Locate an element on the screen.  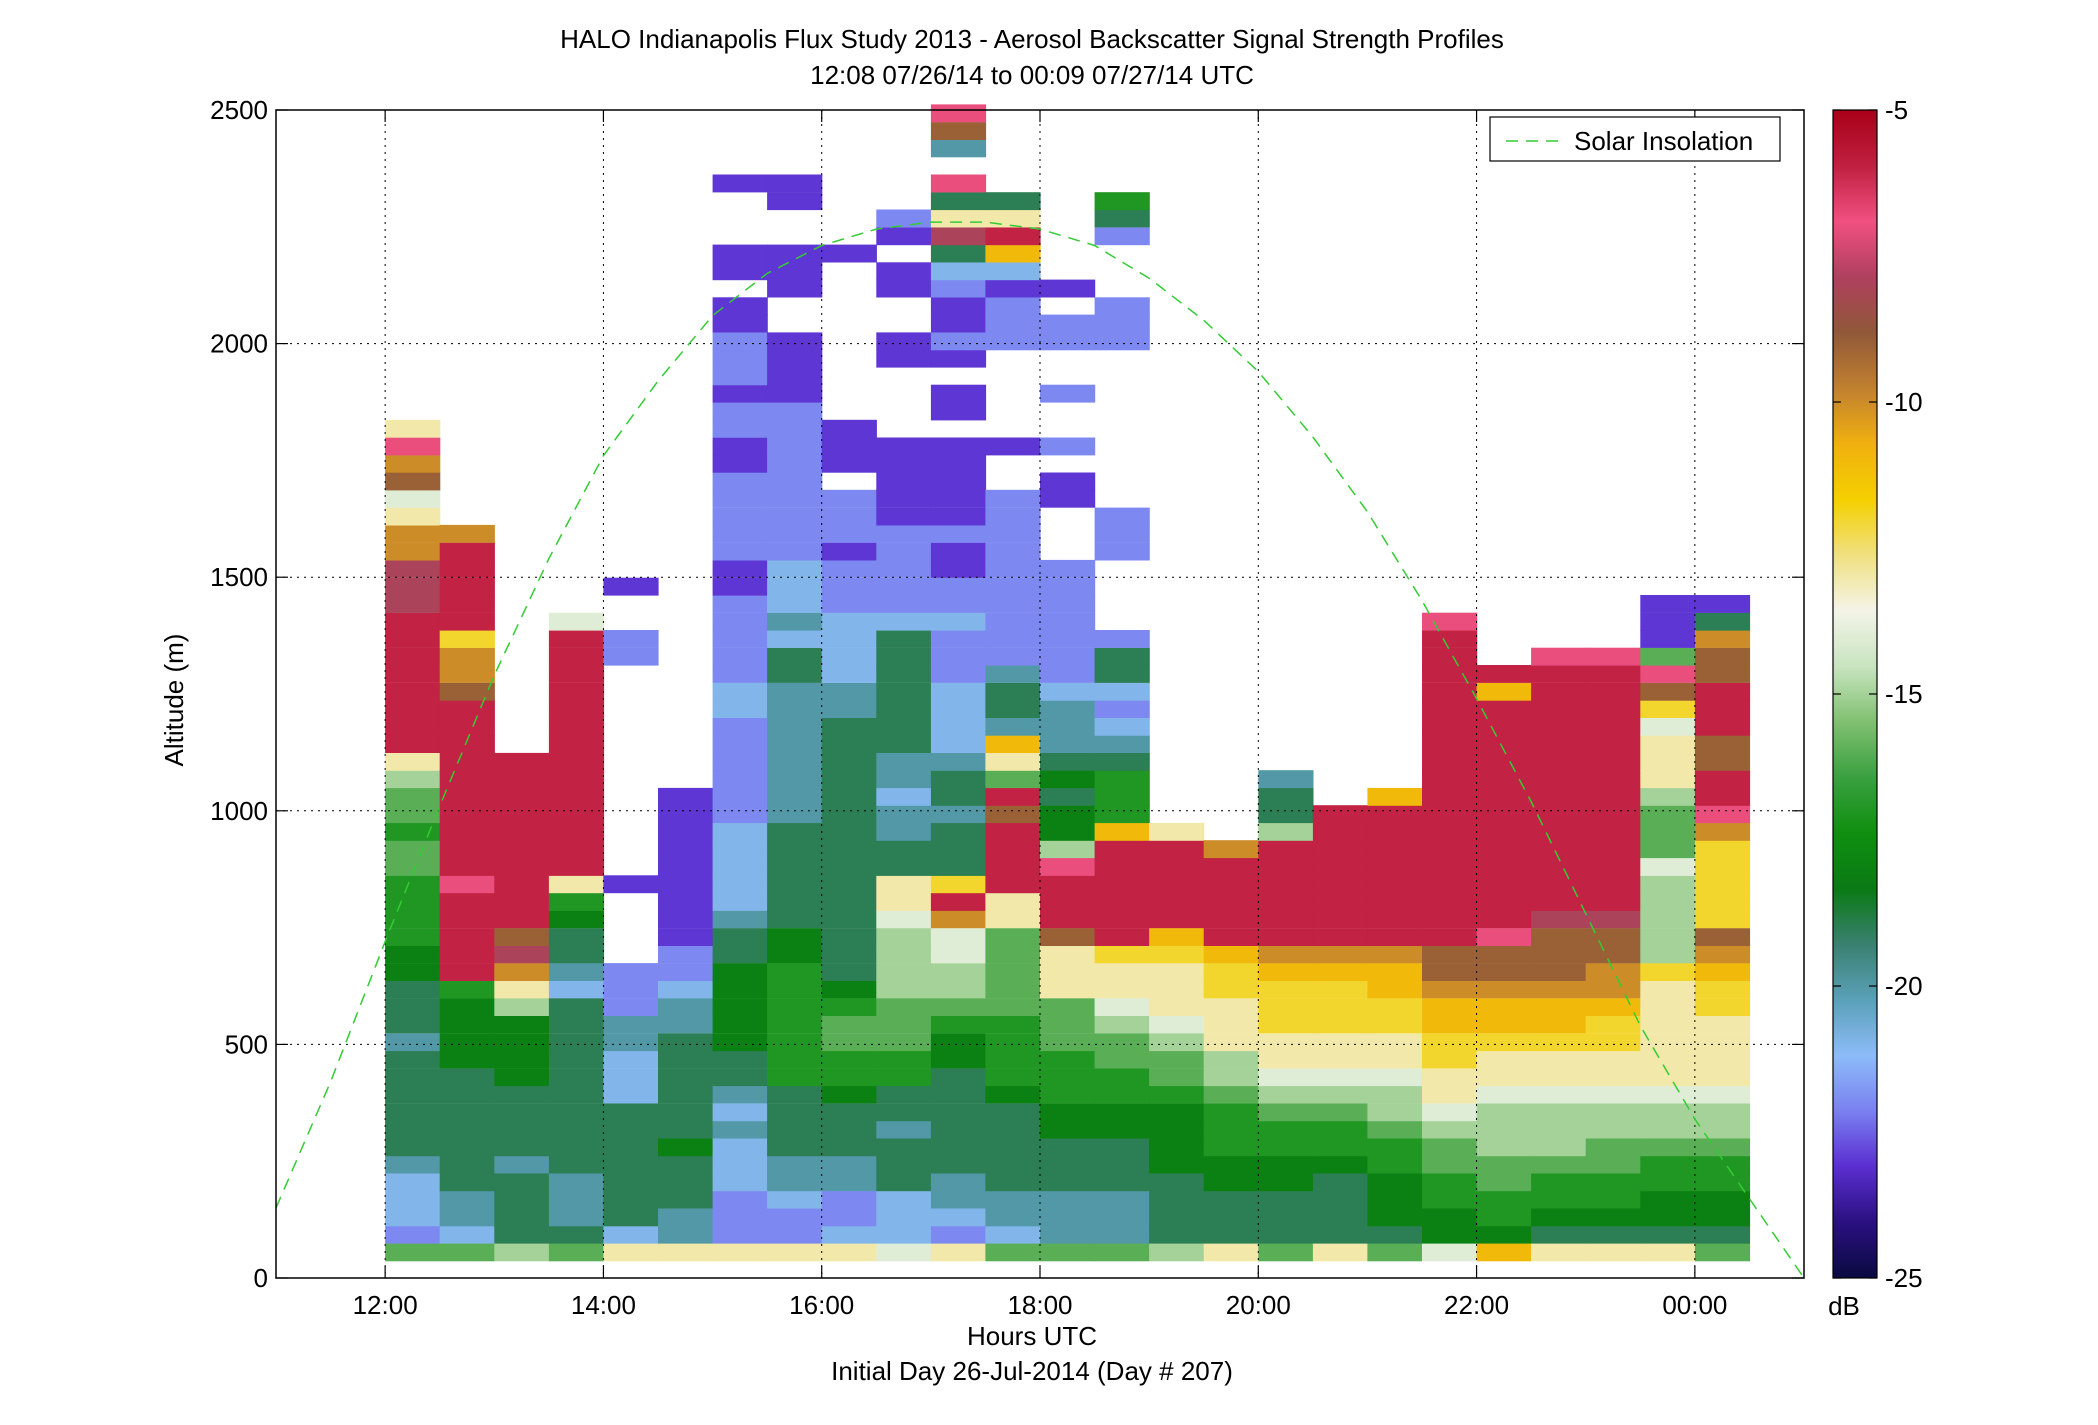
x-tick-label: 22:00 is located at coordinates (1476, 1305).